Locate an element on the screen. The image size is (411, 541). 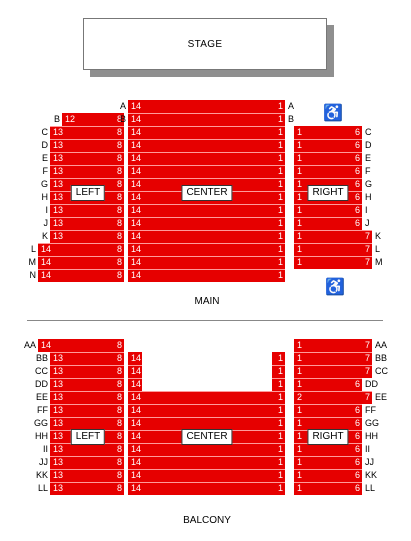
wheelchair-icon: ♿ is located at coordinates (333, 113).